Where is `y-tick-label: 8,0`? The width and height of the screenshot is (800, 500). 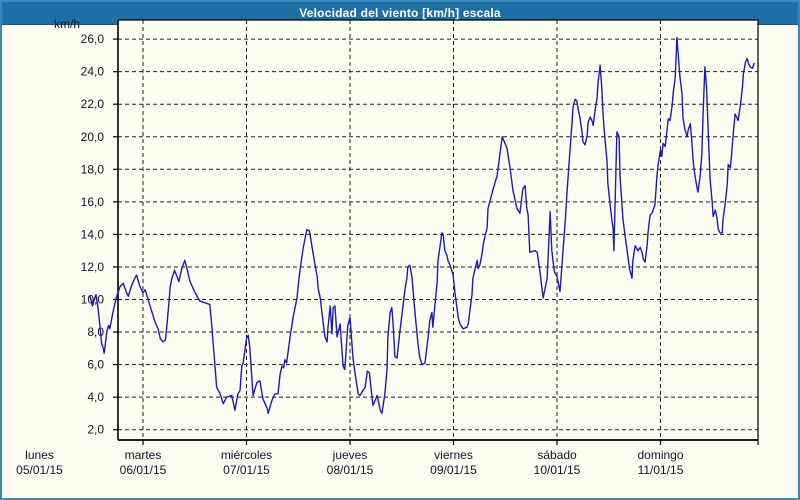
y-tick-label: 8,0 is located at coordinates (95, 332).